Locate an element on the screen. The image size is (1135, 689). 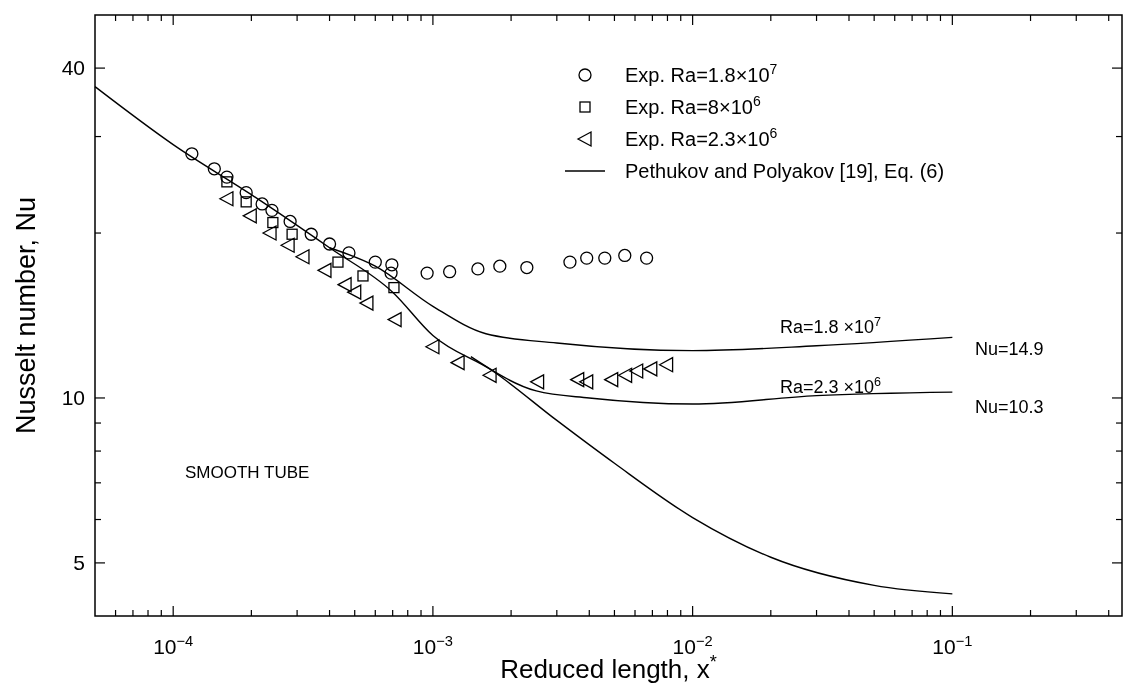
y-tick-label: 5 is located at coordinates (79, 563).